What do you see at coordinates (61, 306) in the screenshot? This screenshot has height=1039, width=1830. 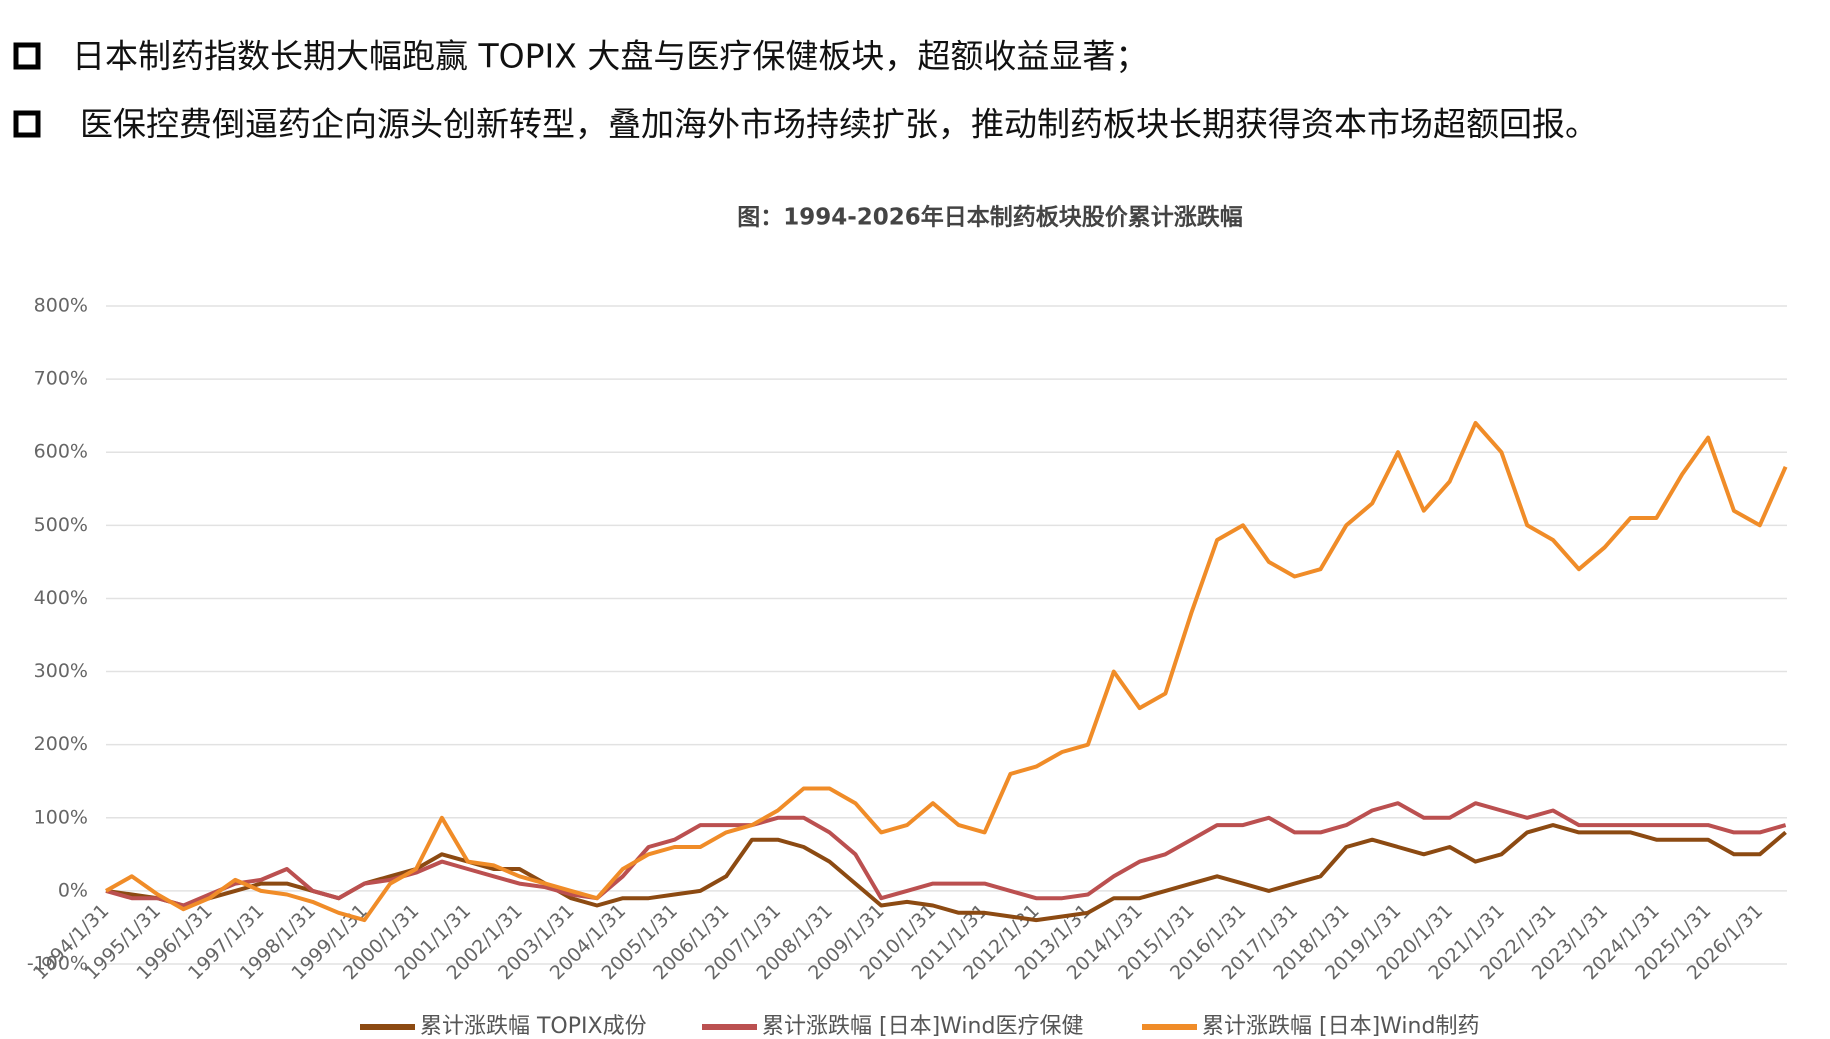 I see `y-tick-label: 800%` at bounding box center [61, 306].